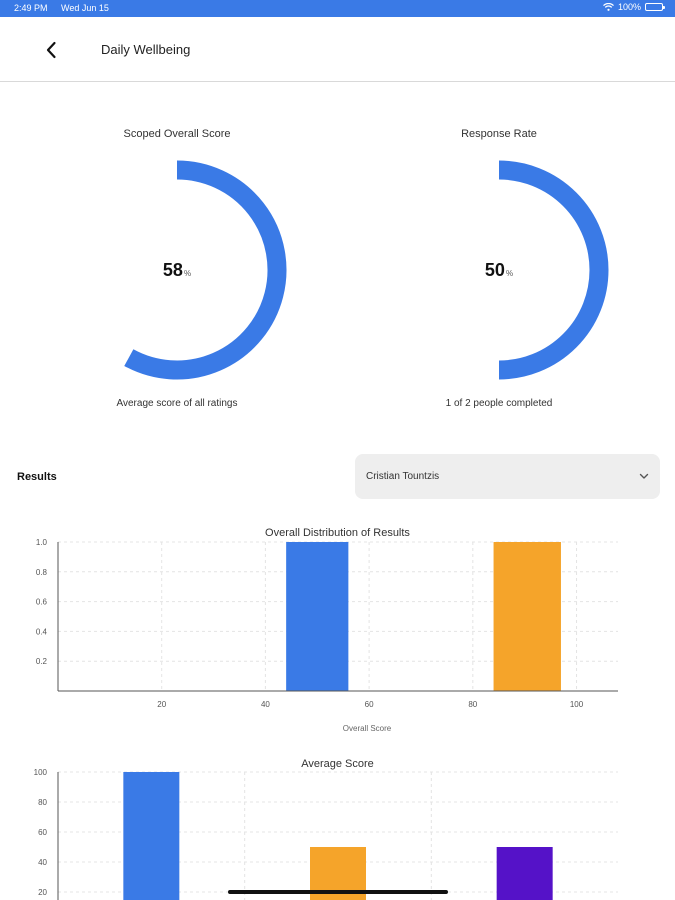 This screenshot has width=675, height=900. I want to click on results-heading: Results, so click(37, 477).